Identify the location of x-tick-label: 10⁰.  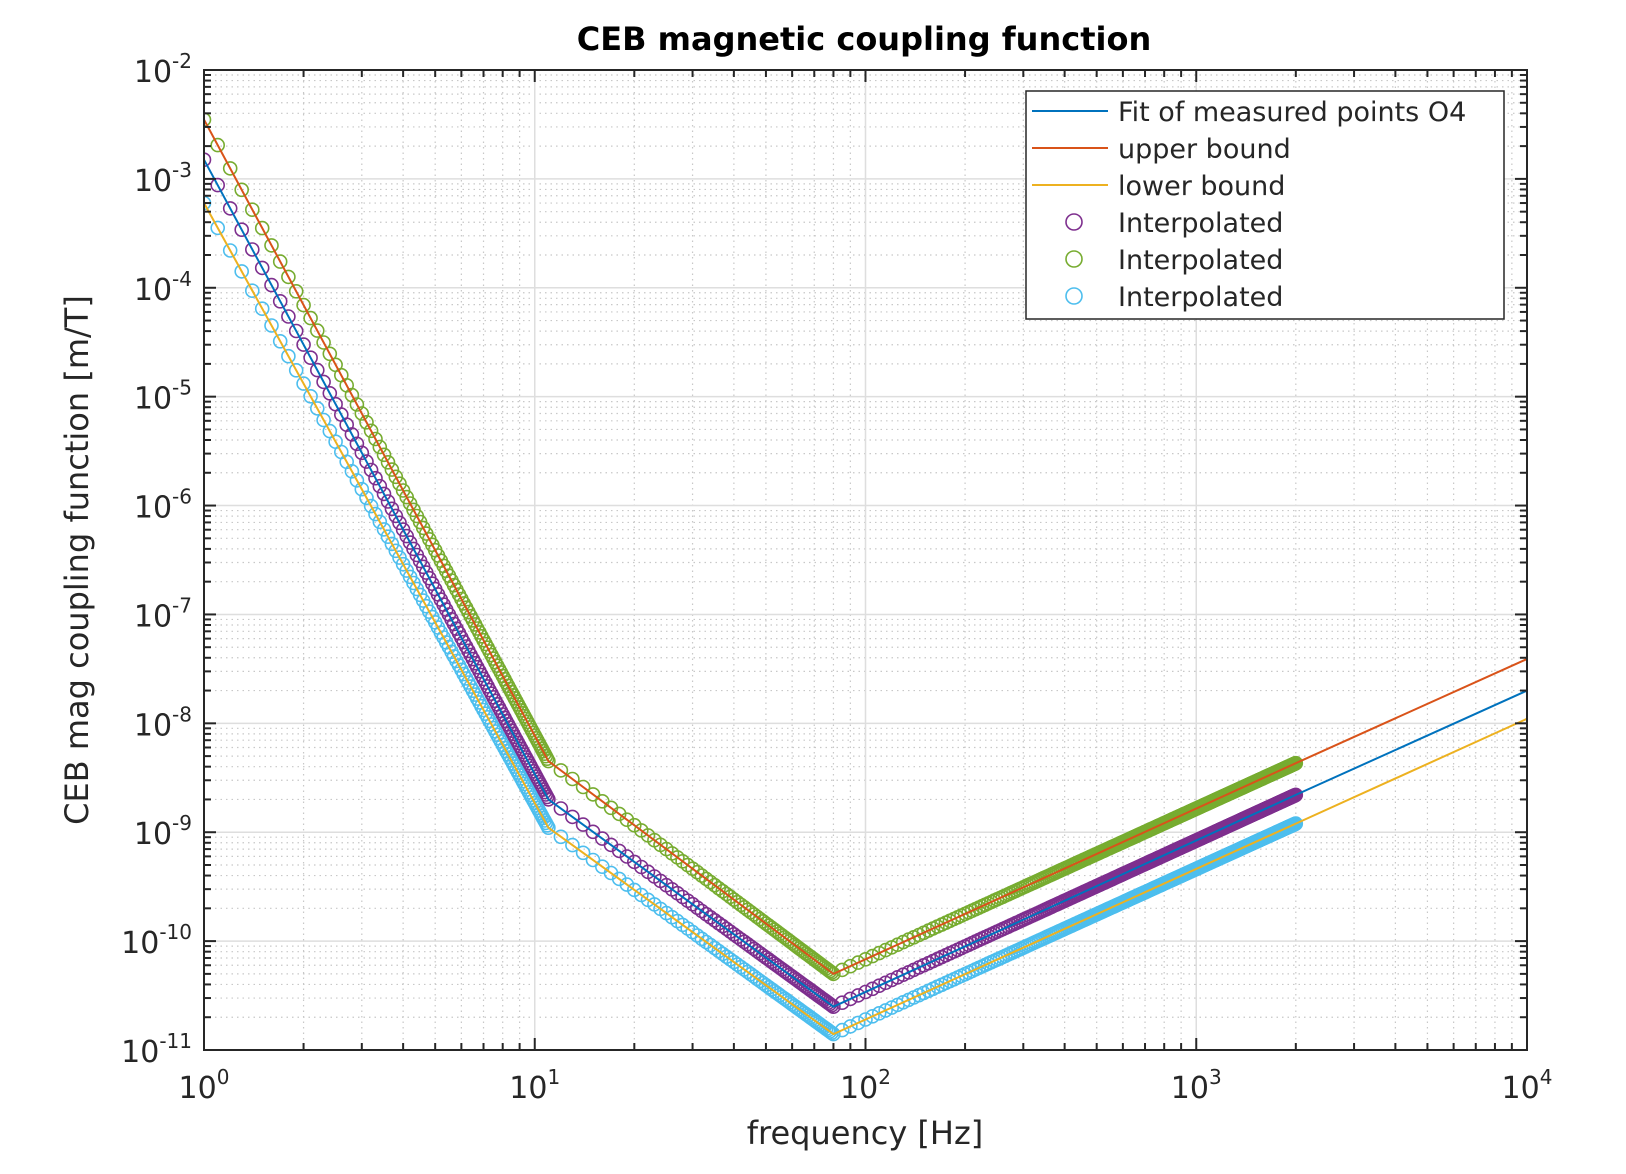
(204, 1085).